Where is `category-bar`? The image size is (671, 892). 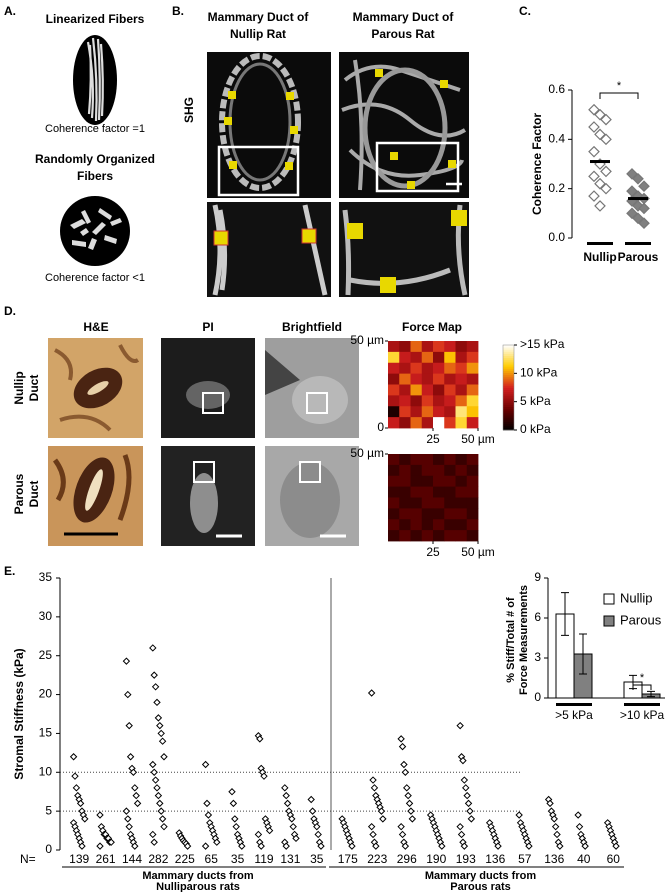
category-bar is located at coordinates (574, 704).